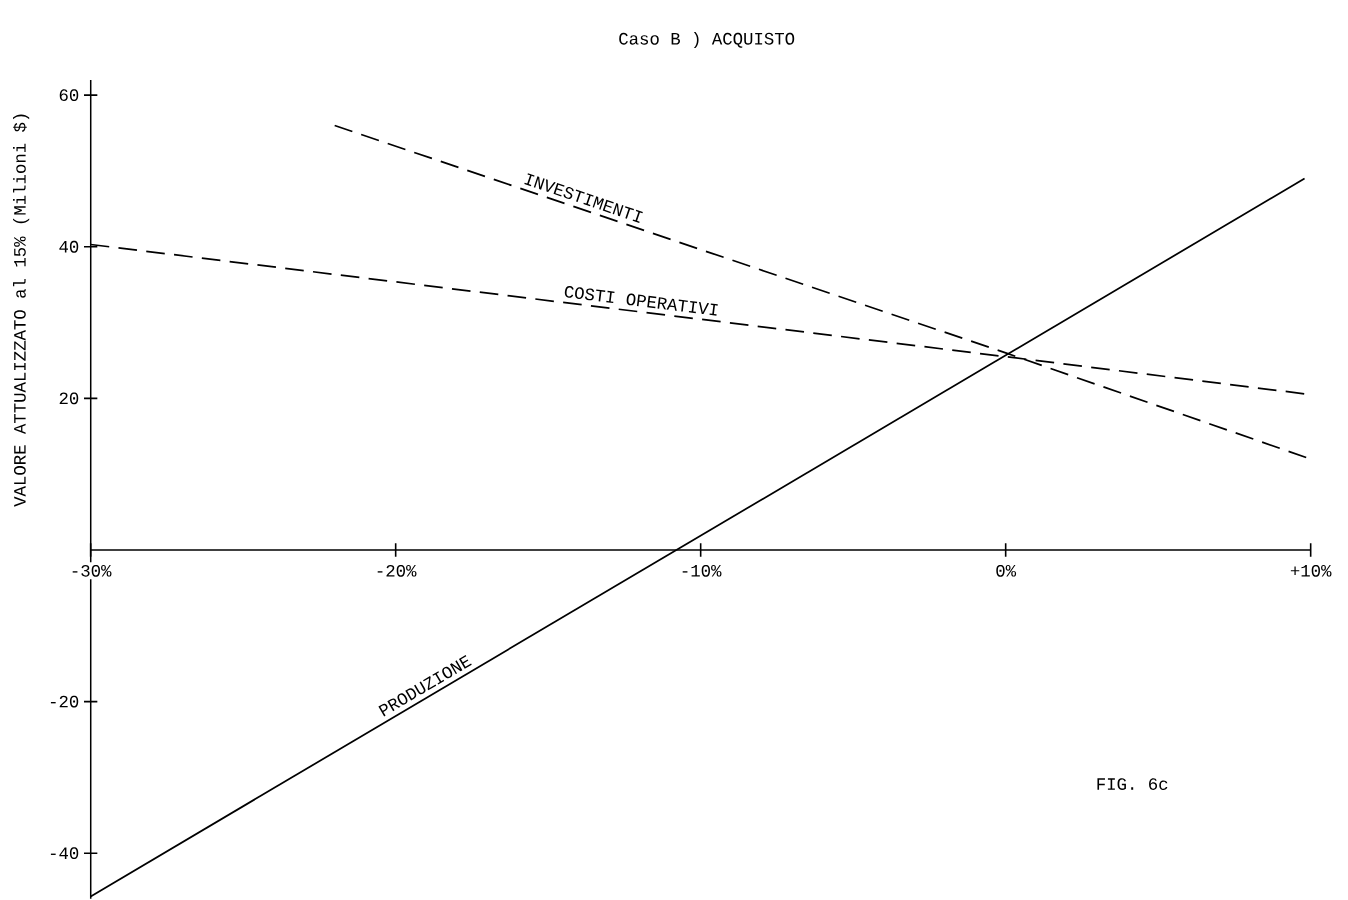 This screenshot has width=1348, height=900. What do you see at coordinates (707, 40) in the screenshot?
I see `chart-title: Caso B ) ACQUISTO` at bounding box center [707, 40].